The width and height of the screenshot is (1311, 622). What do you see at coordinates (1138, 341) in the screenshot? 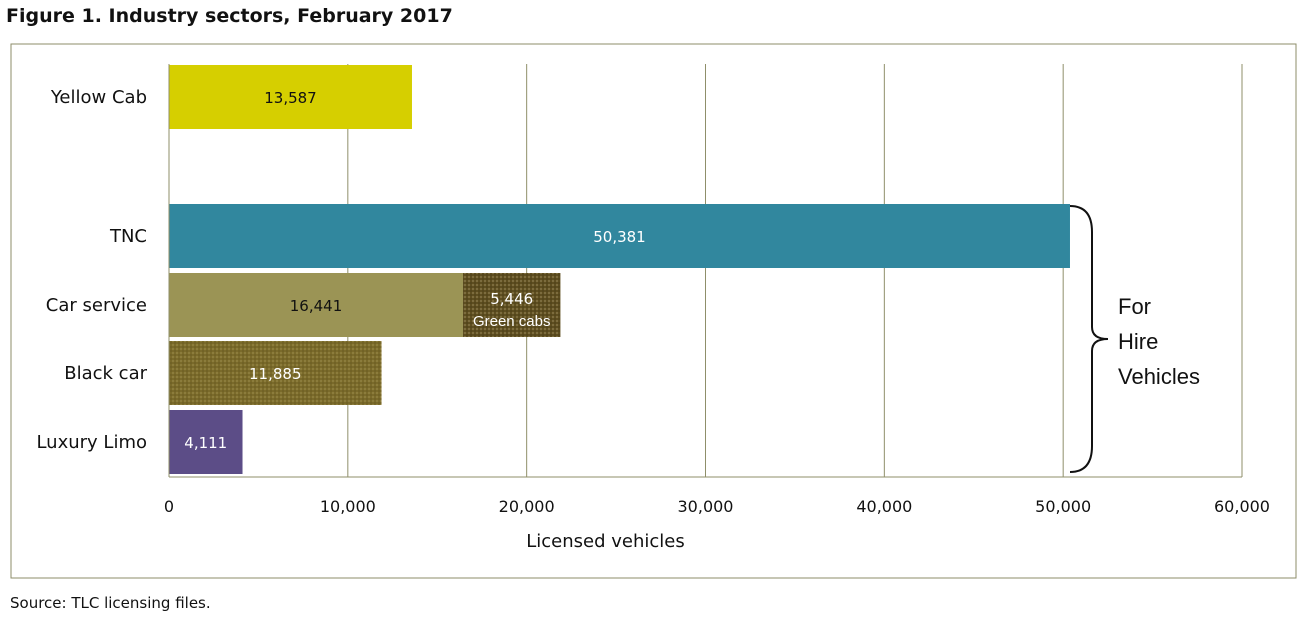
I see `brace-label-line: Hire` at bounding box center [1138, 341].